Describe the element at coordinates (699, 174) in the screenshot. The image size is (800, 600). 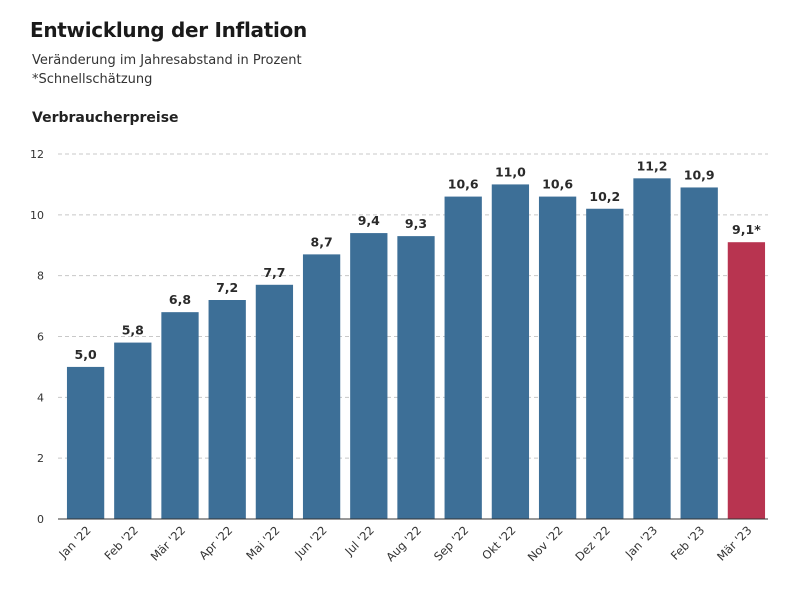
I see `data-label: 10,9` at that location.